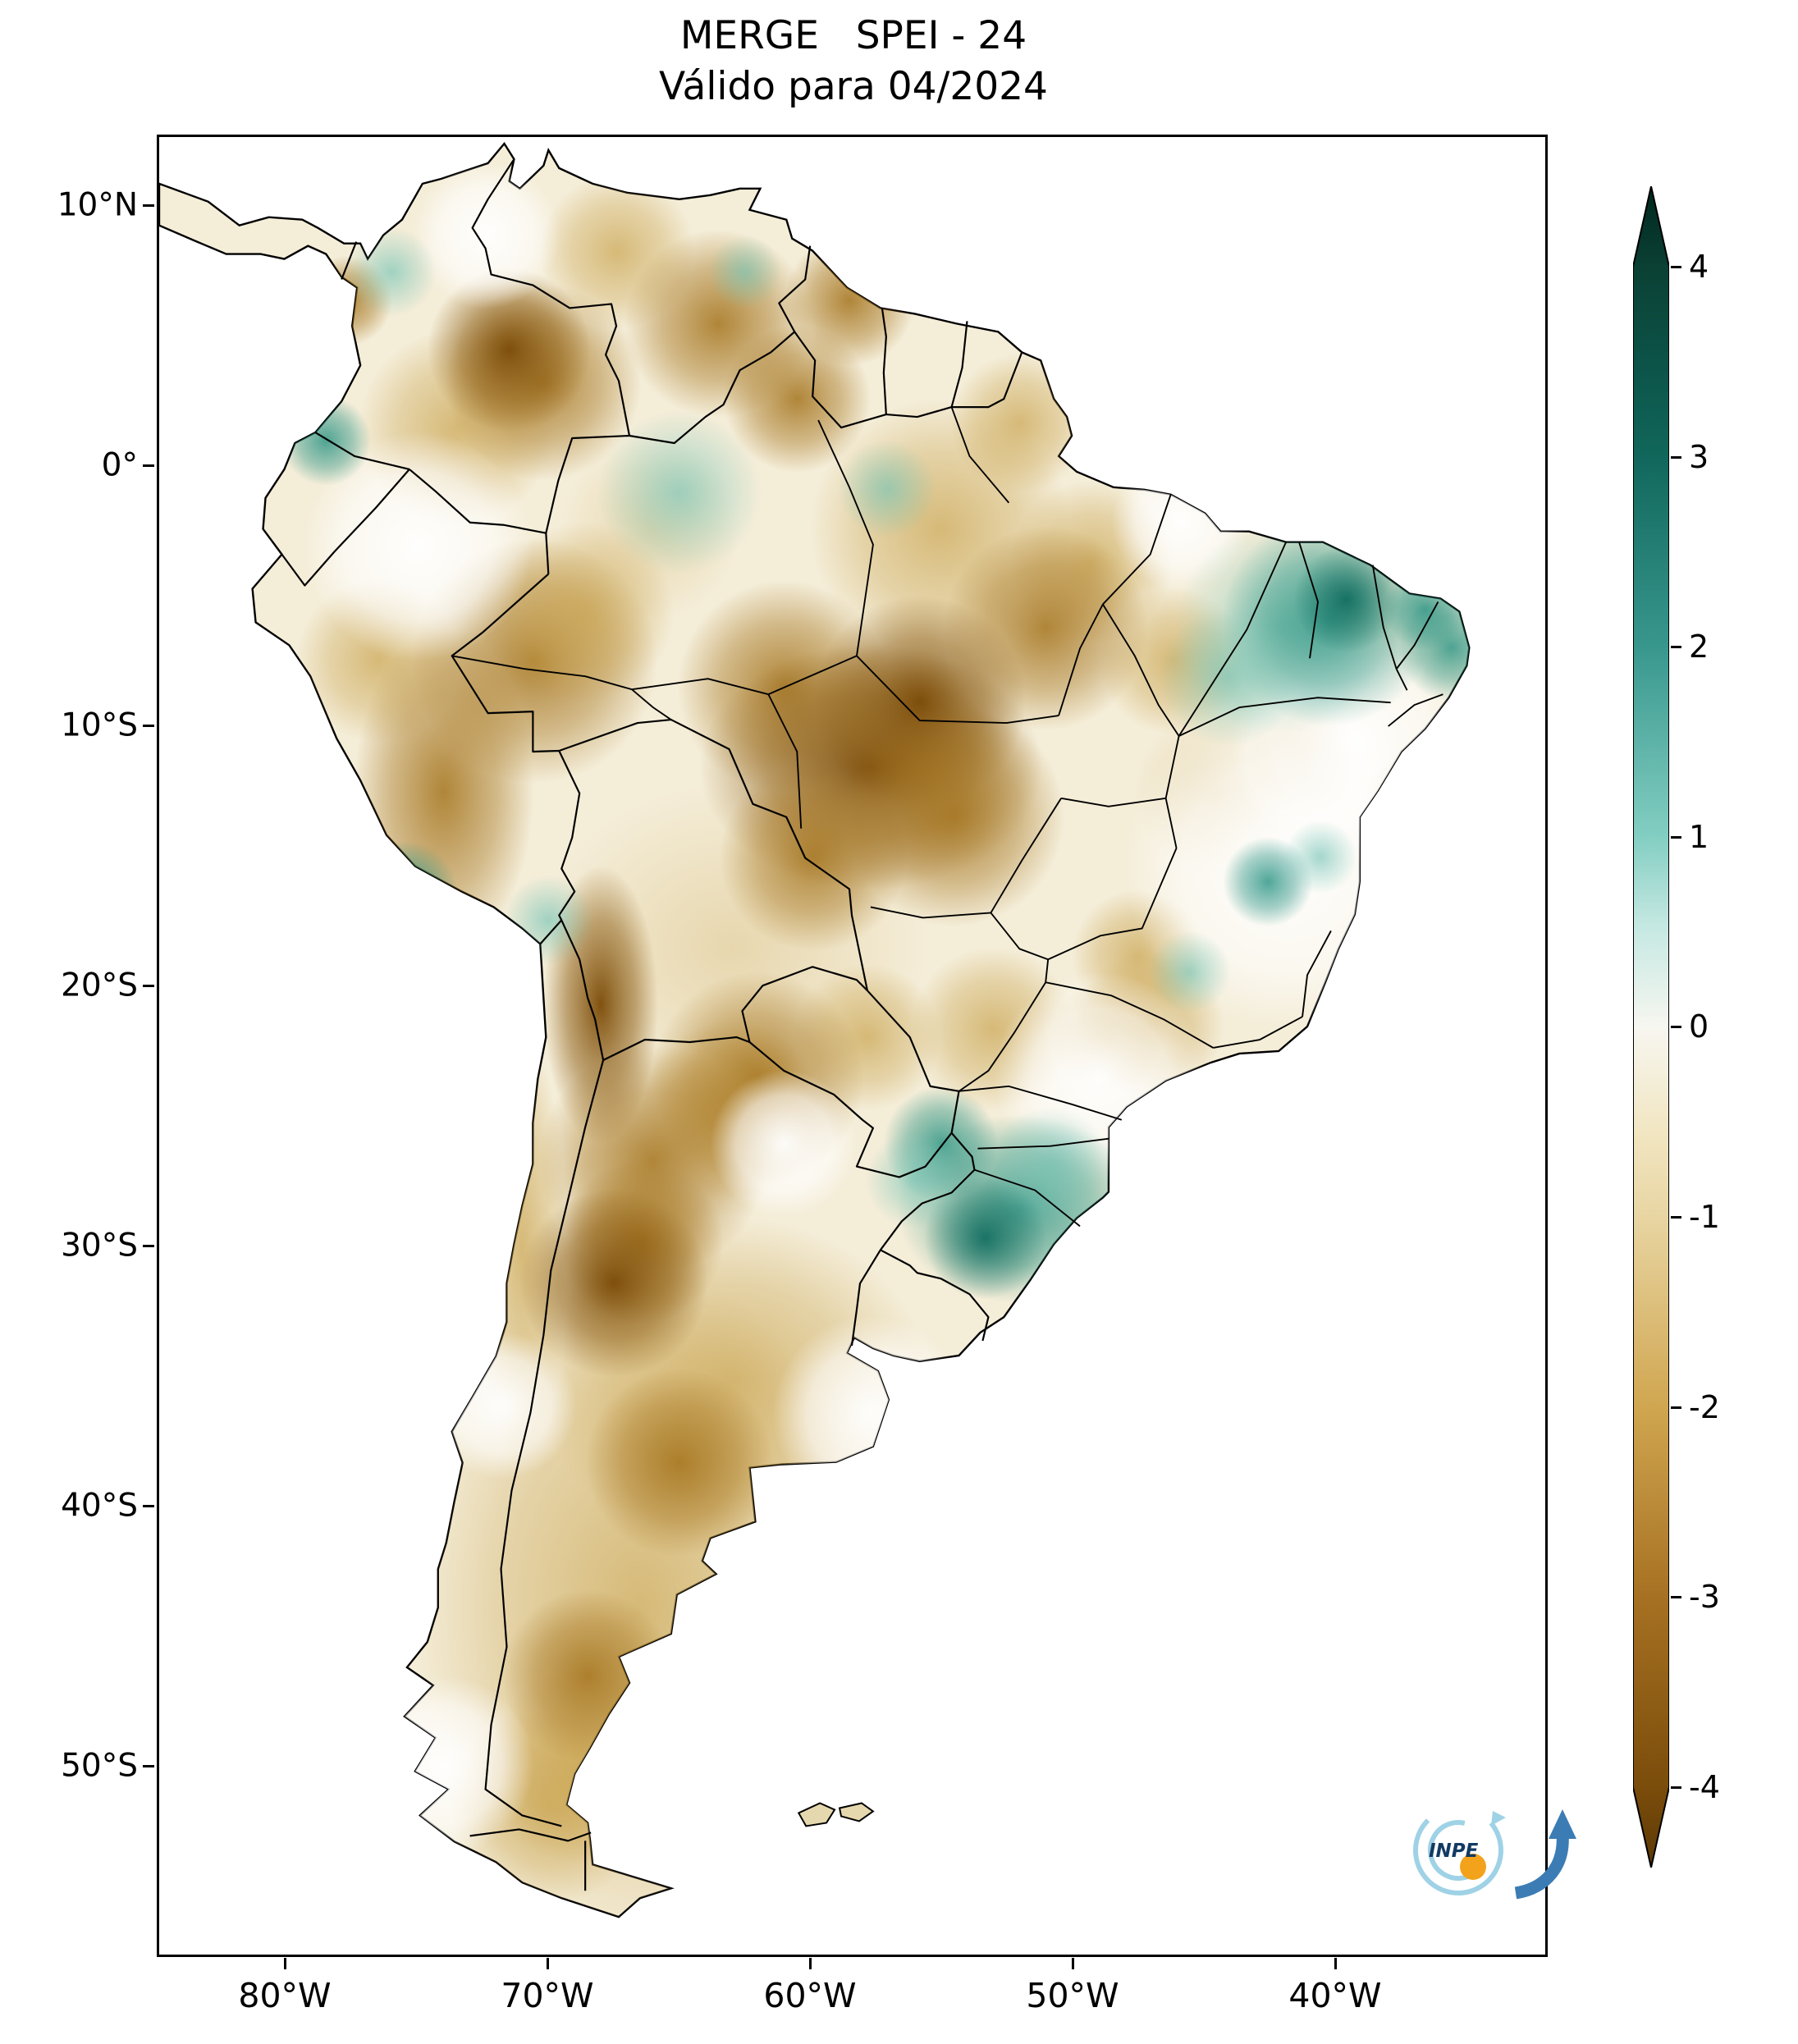 This screenshot has height=2044, width=1798. What do you see at coordinates (1704, 1787) in the screenshot?
I see `colorbar-tick-label: -4` at bounding box center [1704, 1787].